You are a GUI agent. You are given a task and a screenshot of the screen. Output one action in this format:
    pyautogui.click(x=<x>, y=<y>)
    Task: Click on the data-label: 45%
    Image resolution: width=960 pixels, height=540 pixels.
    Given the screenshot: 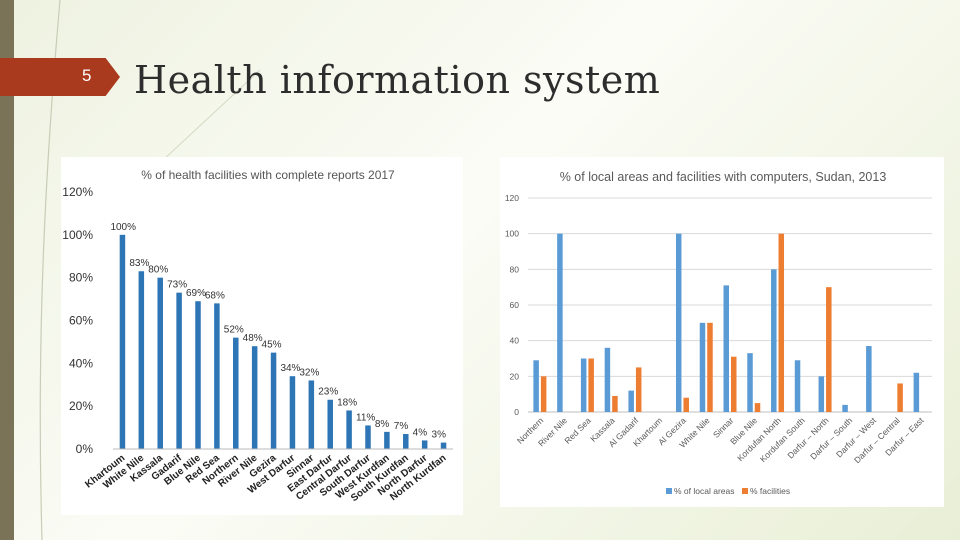 What is the action you would take?
    pyautogui.click(x=272, y=345)
    